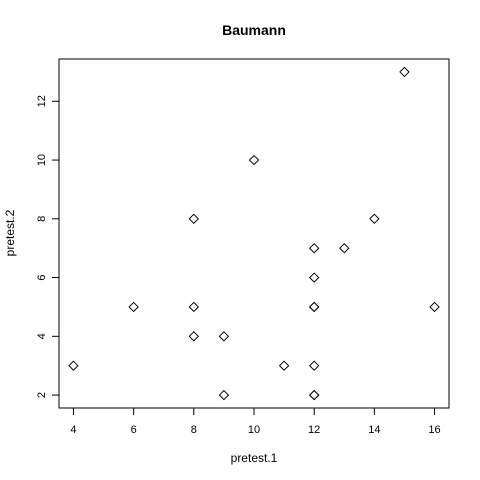 This screenshot has width=480, height=480. I want to click on y-tick-label: 12, so click(42, 101).